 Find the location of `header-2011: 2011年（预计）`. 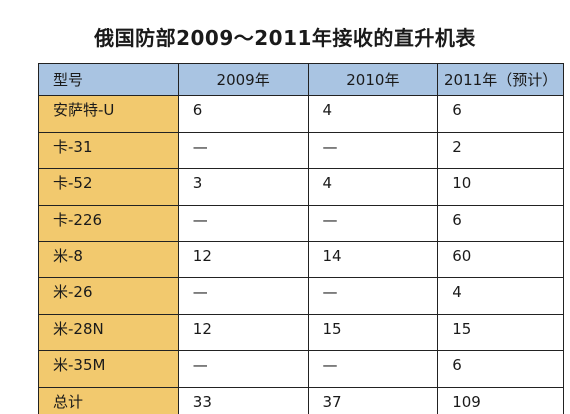

header-2011: 2011年（预计） is located at coordinates (500, 79).